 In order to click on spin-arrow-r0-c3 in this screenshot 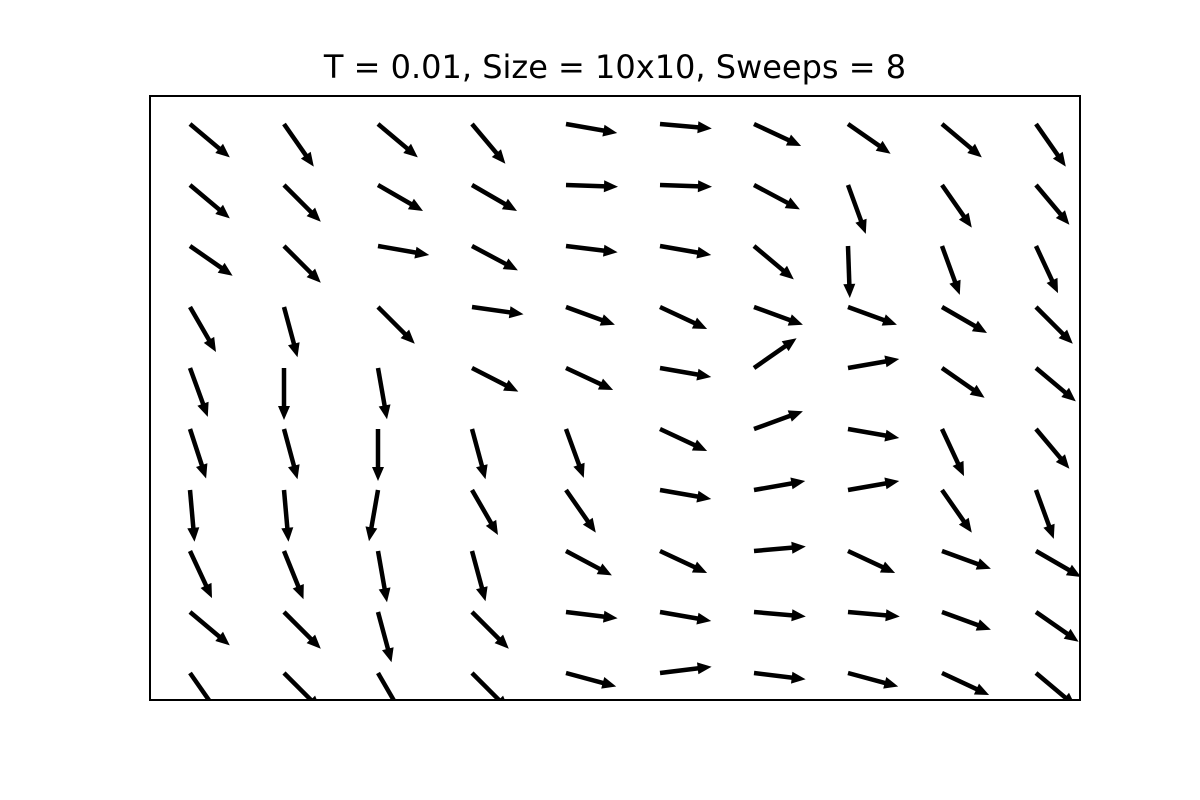, I will do `click(488, 143)`.